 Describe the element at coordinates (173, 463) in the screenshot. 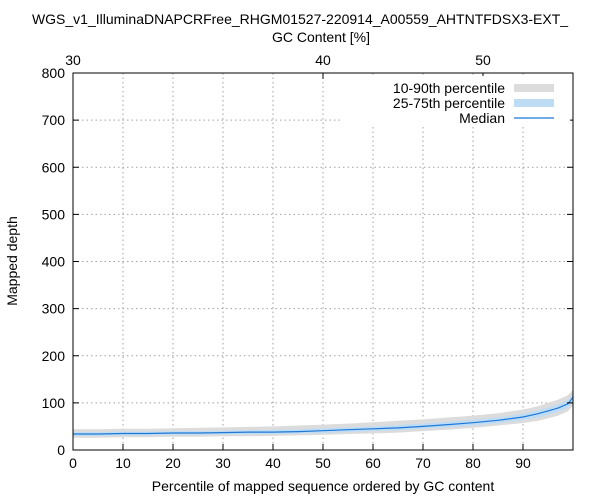

I see `x-tick-label: 20` at that location.